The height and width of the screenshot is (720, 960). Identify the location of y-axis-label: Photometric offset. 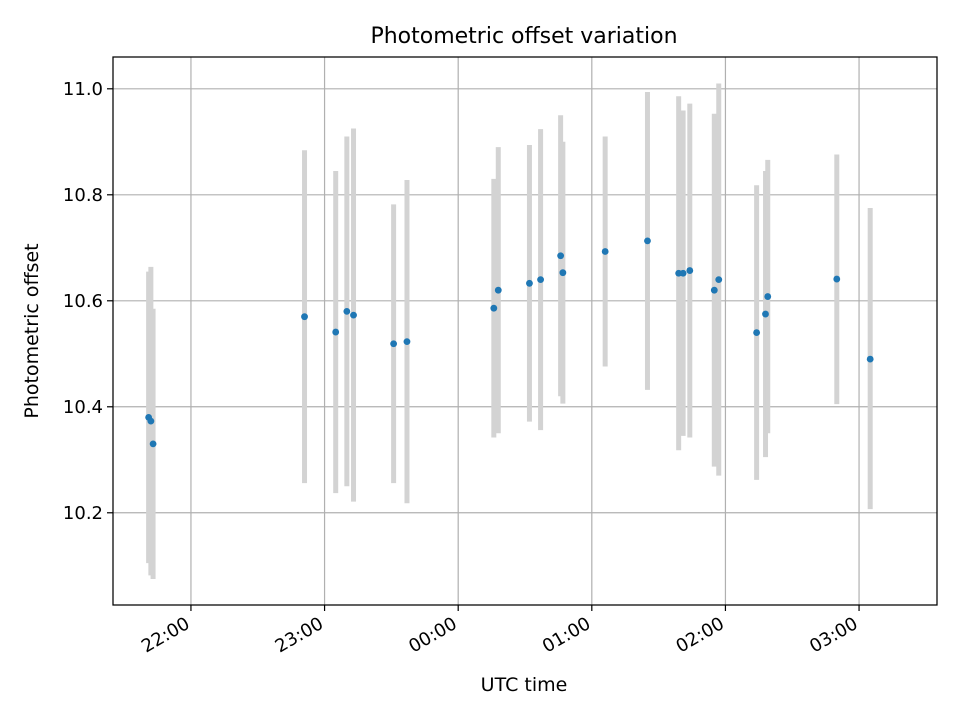
(32, 330).